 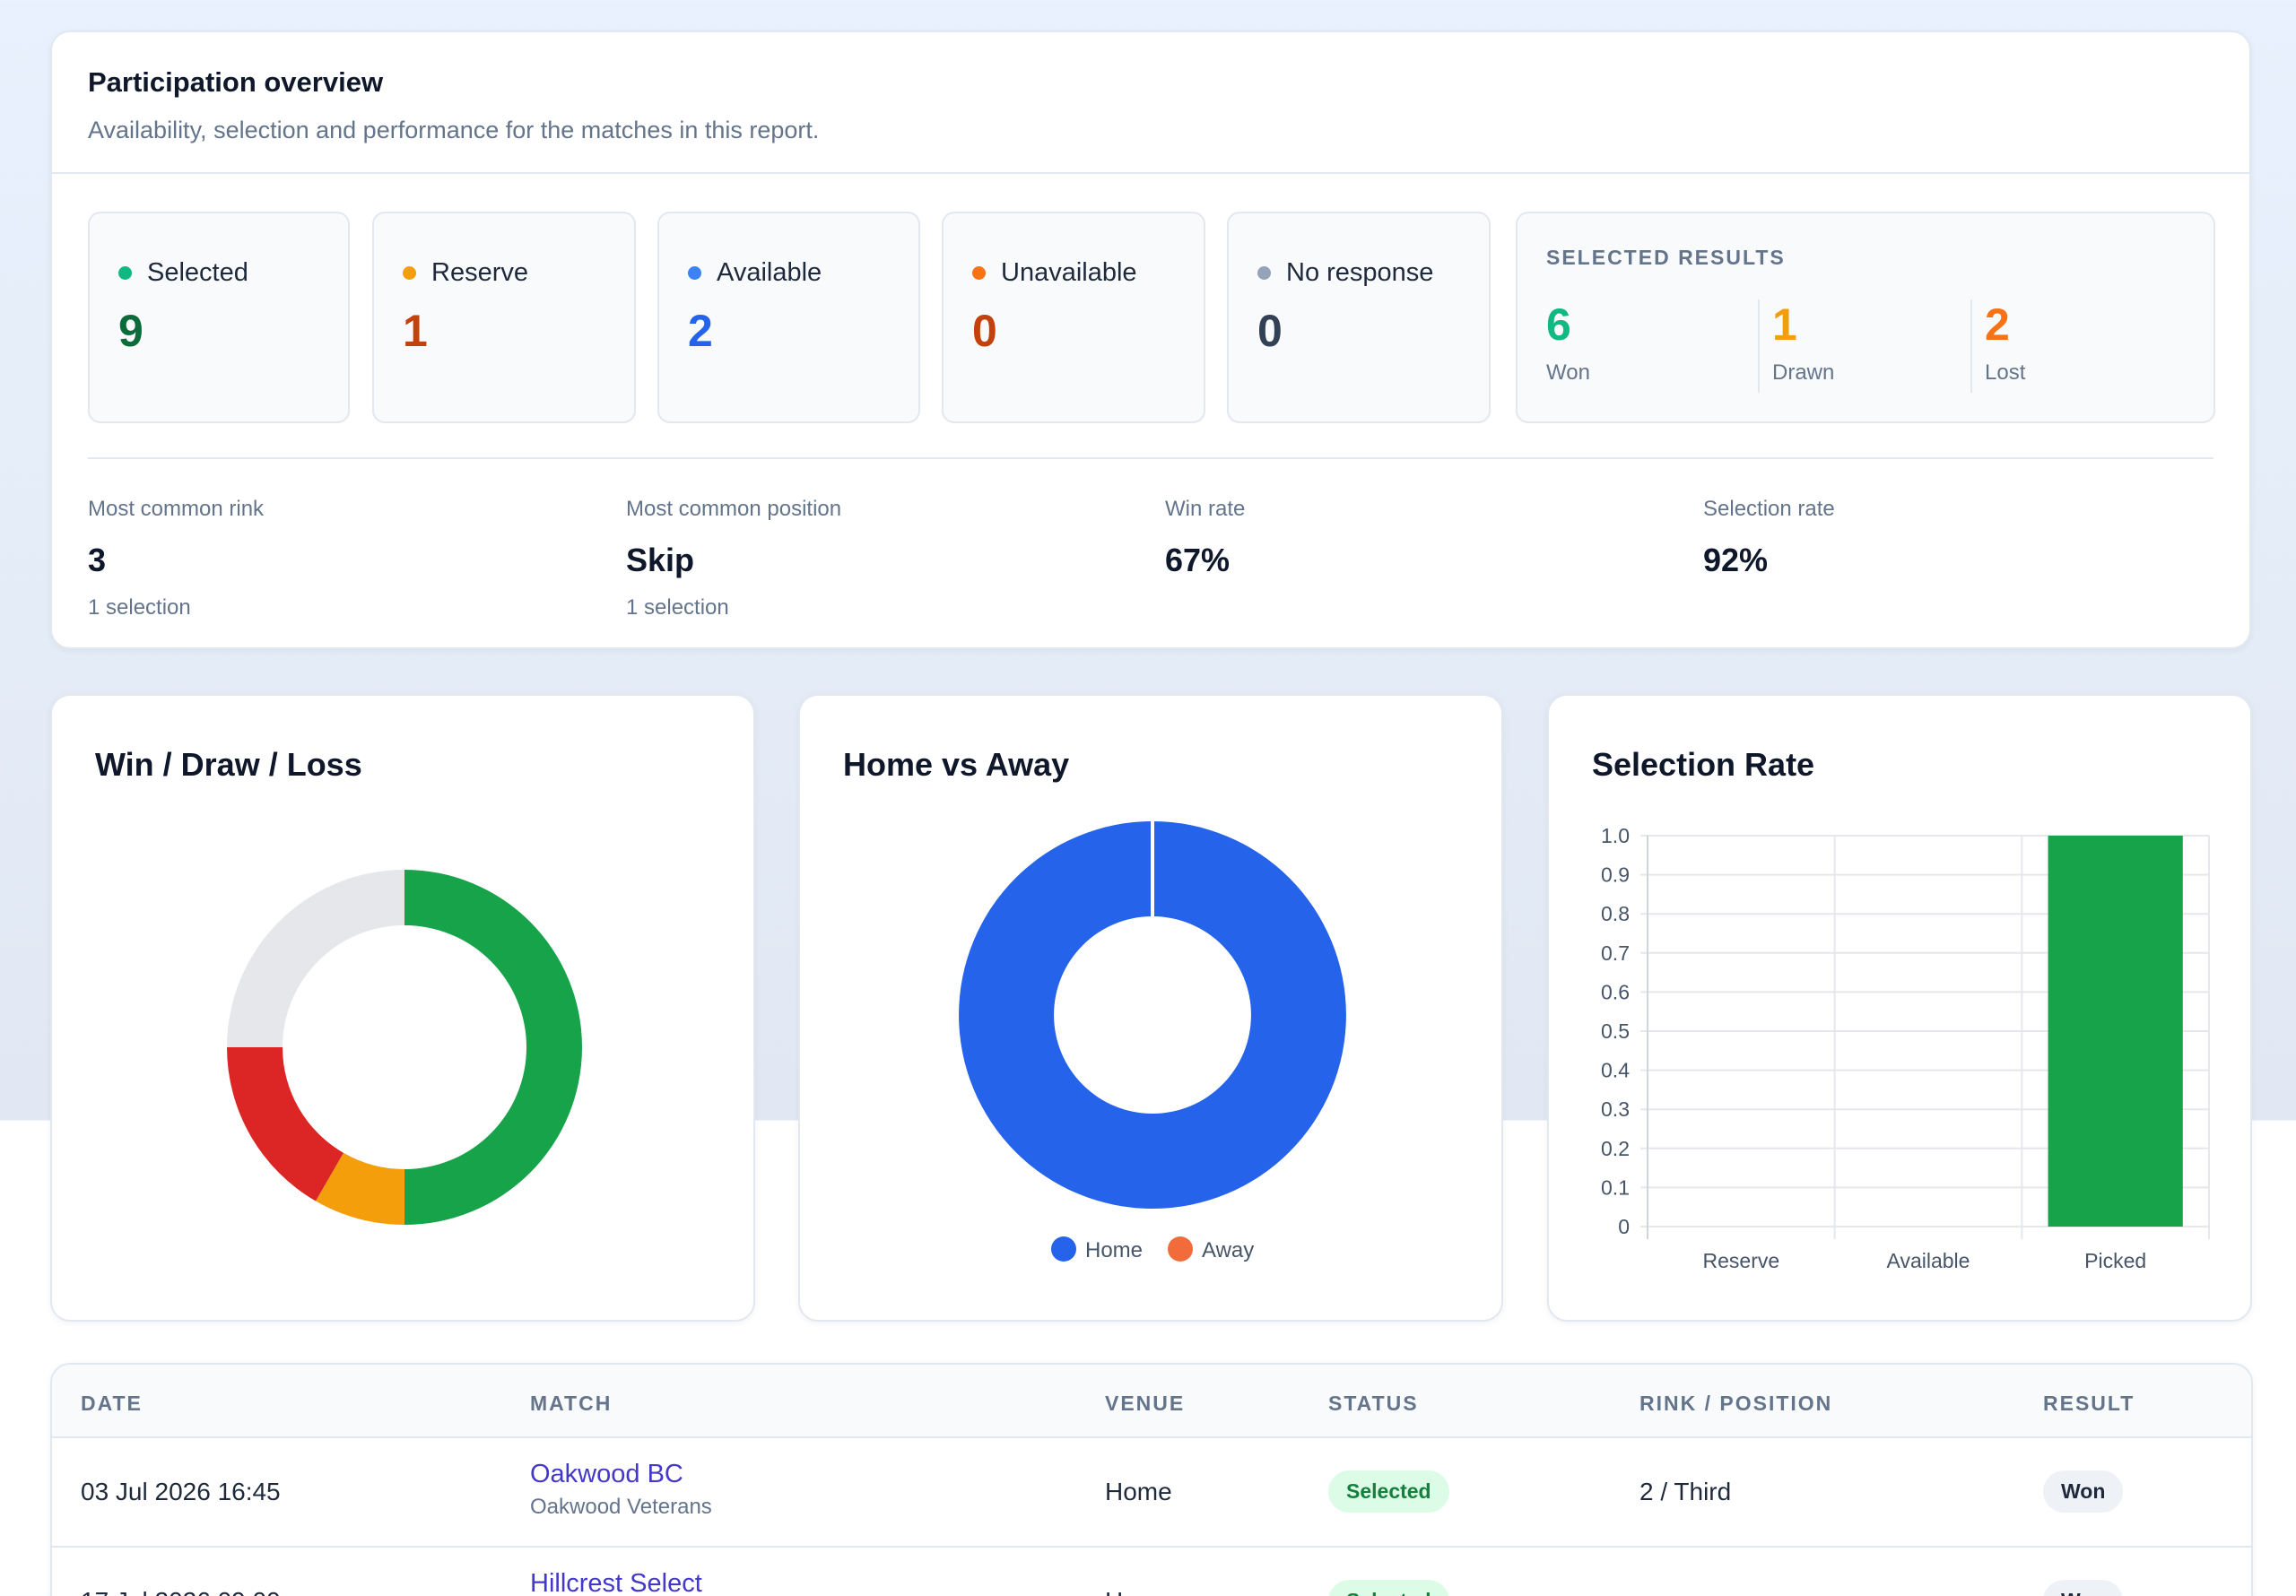 I want to click on available-dot-icon, so click(x=694, y=273).